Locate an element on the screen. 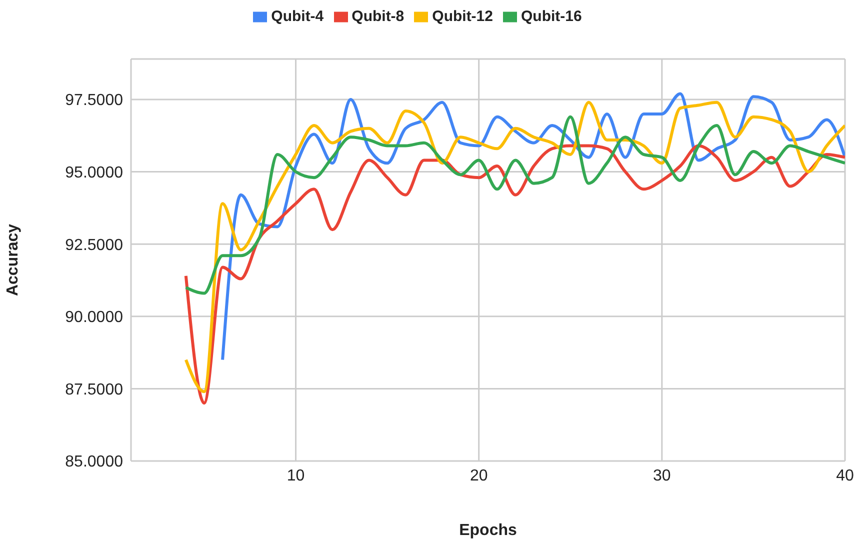 The image size is (854, 541). legend-label: Qubit-16 is located at coordinates (551, 16).